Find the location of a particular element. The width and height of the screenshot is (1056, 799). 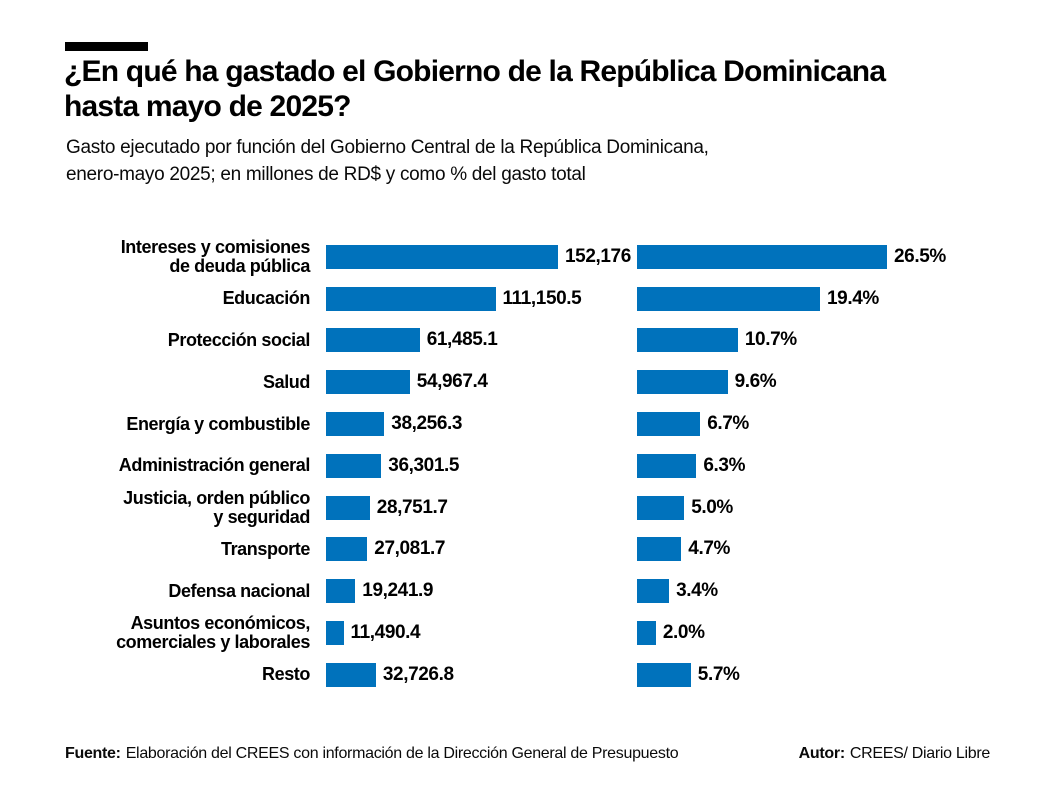

row-label: Intereses y comisiones de deuda pública is located at coordinates (215, 256).